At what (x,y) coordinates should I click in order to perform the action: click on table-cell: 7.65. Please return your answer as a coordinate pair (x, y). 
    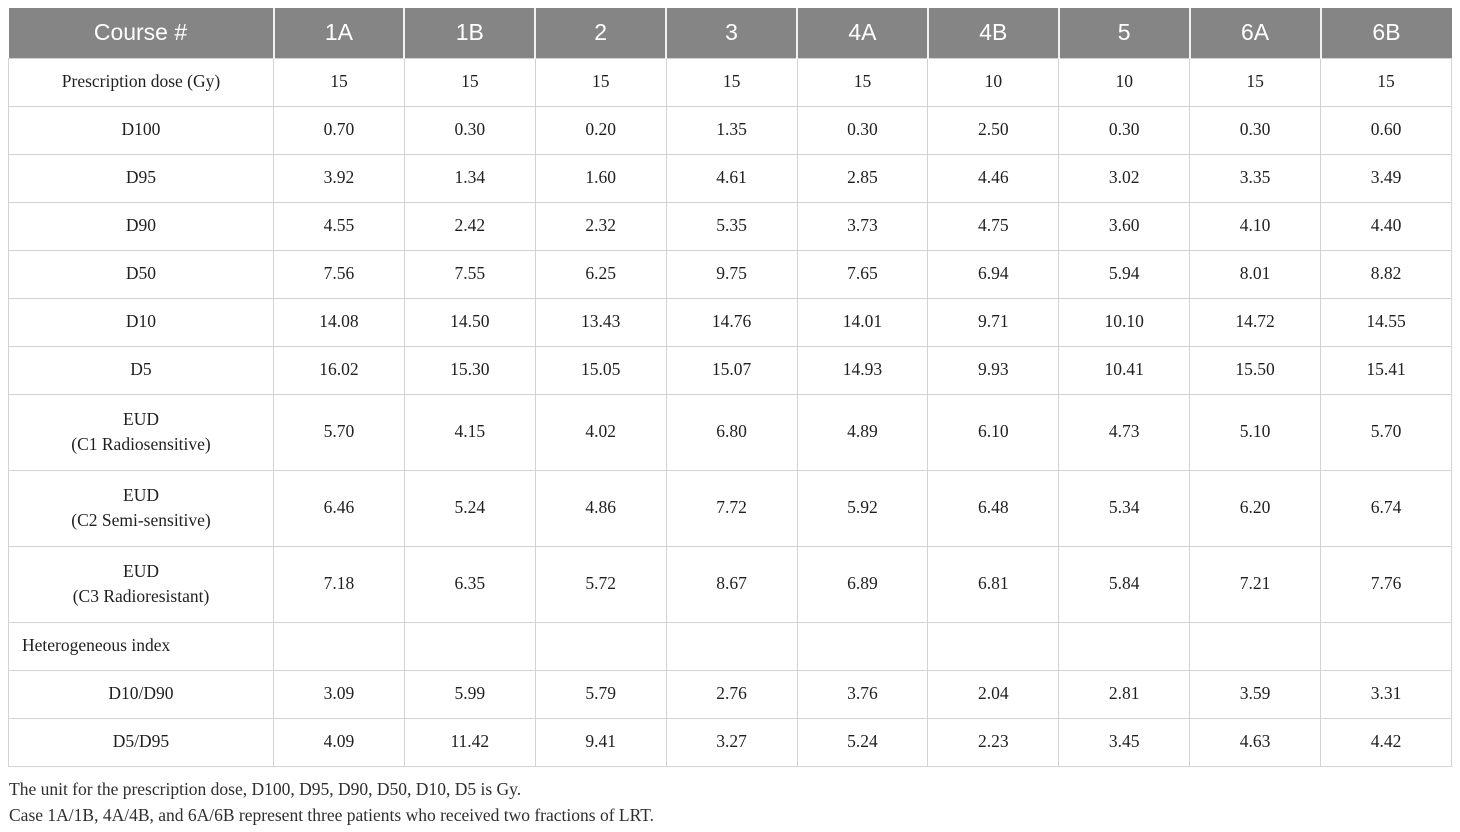
    Looking at the image, I should click on (862, 274).